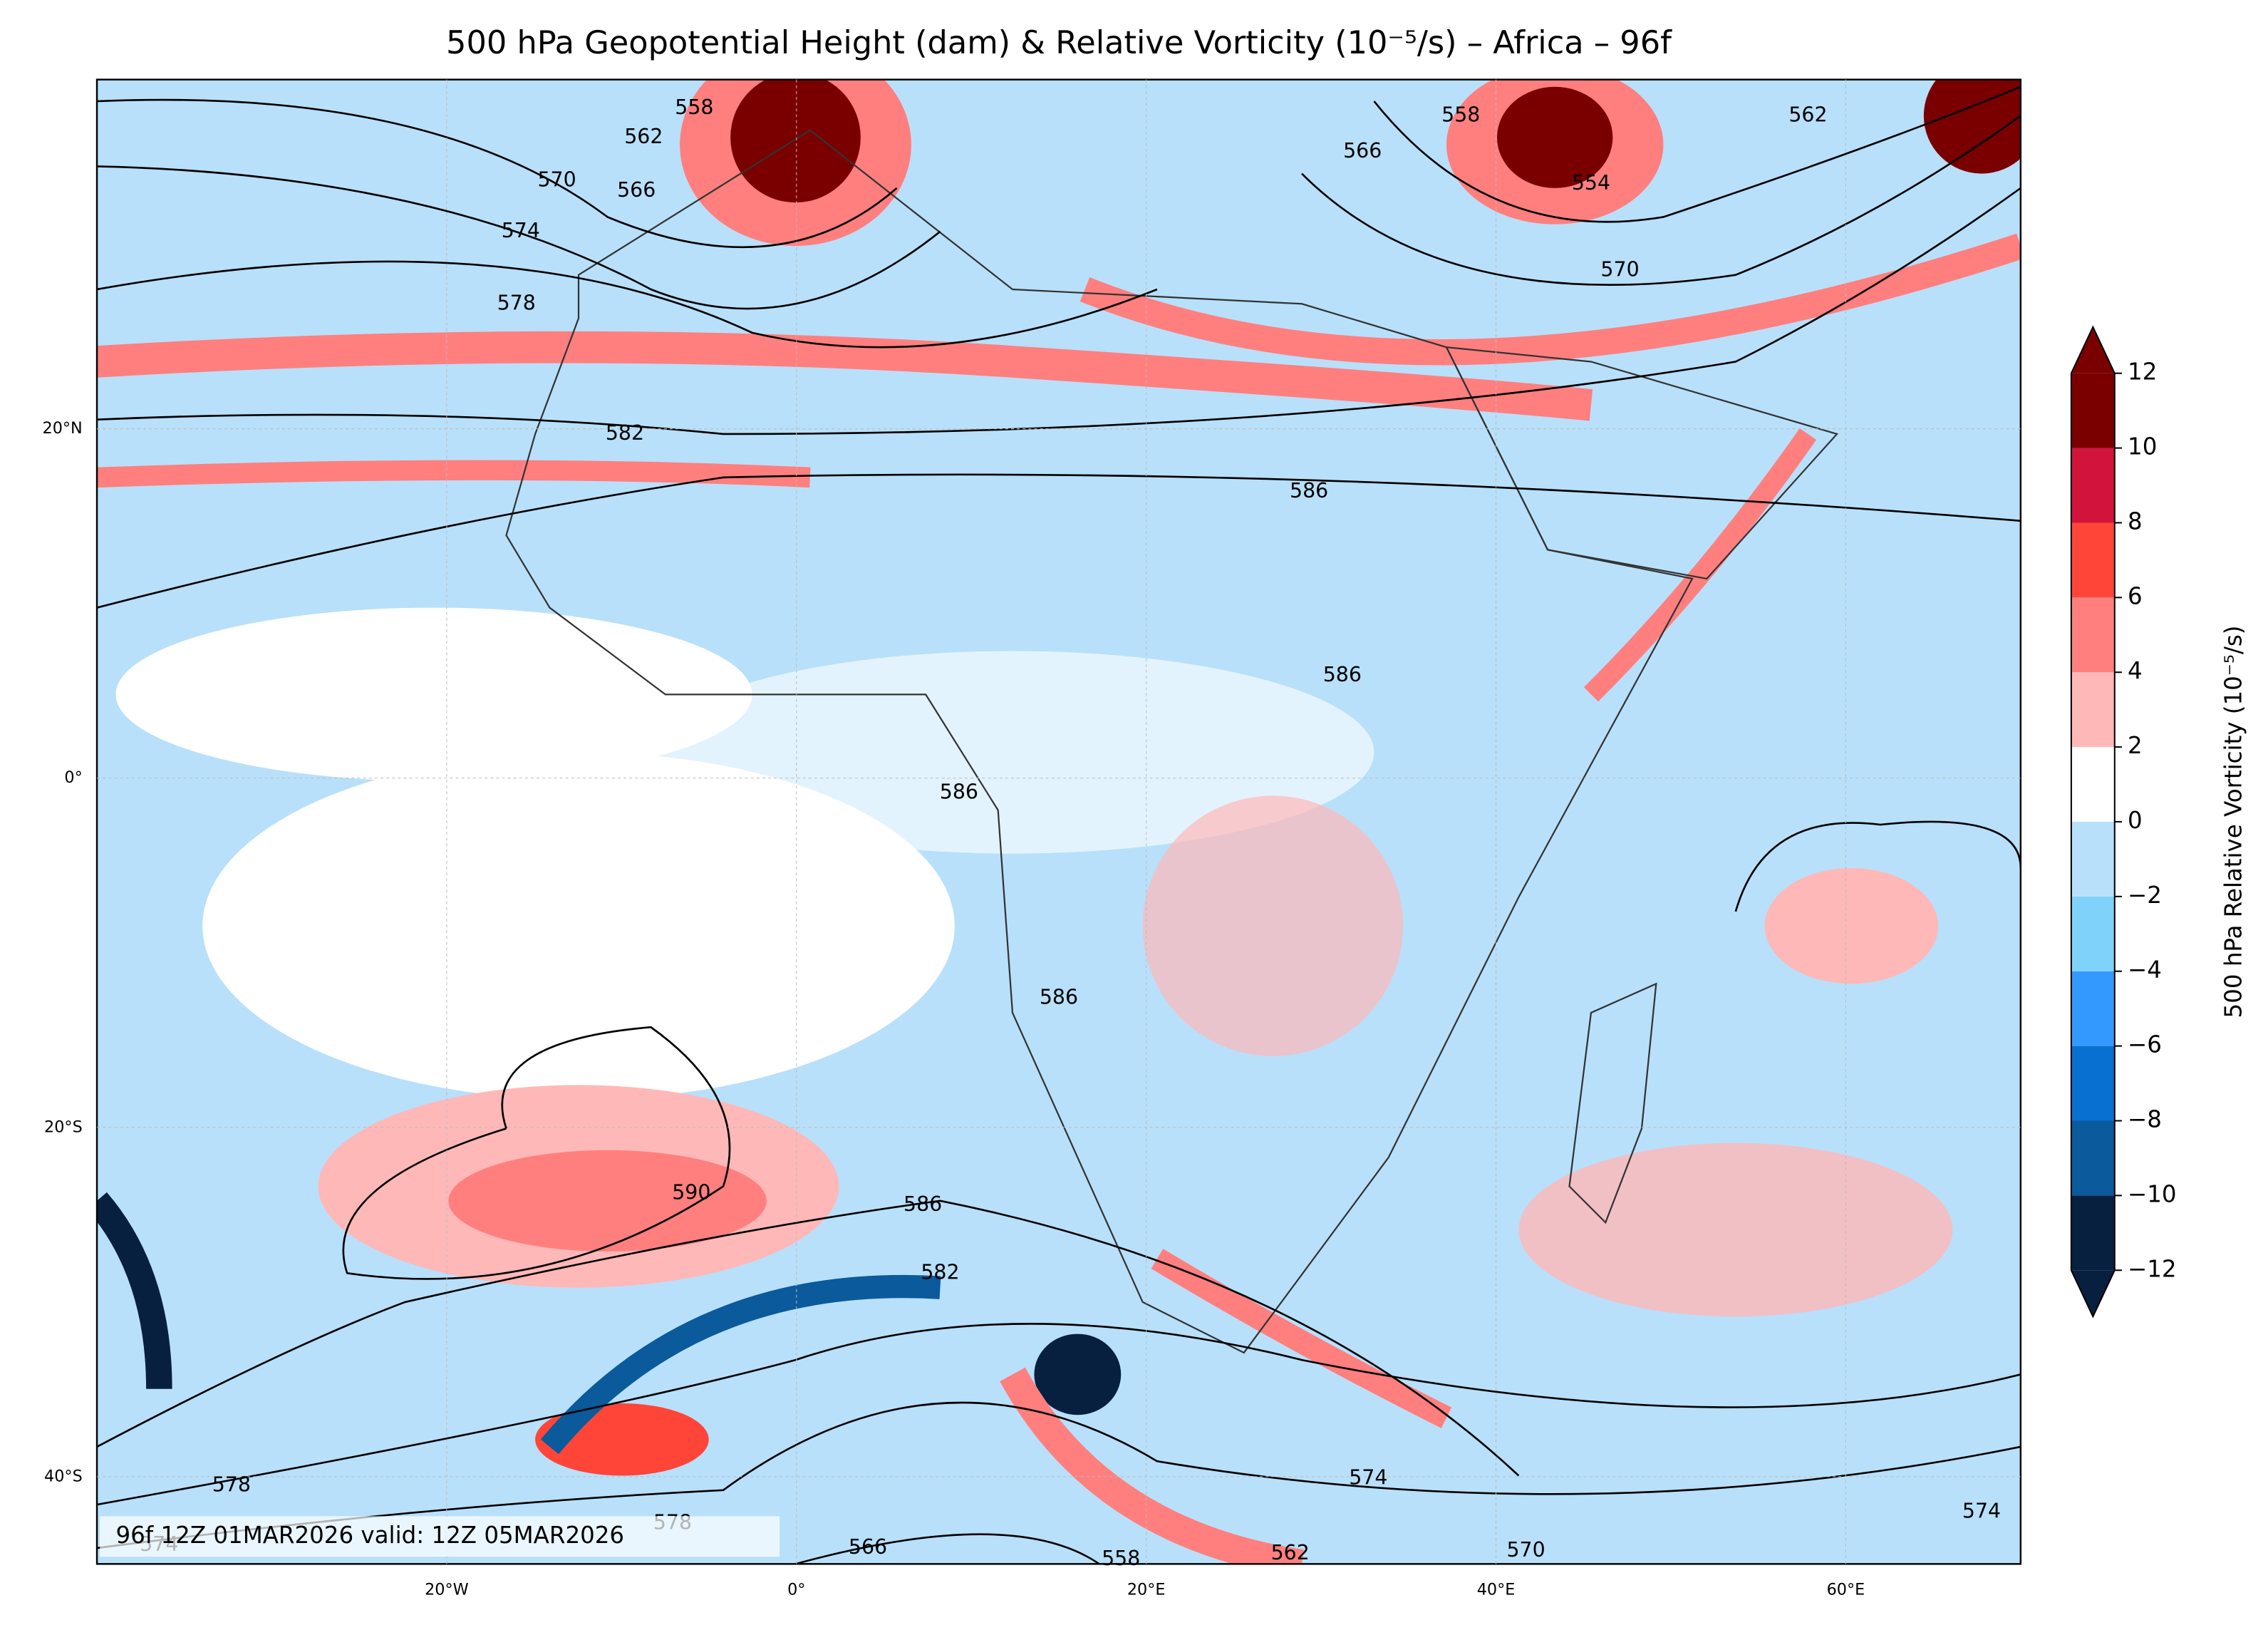 This screenshot has height=1625, width=2268. I want to click on x-tick-label: 0°, so click(796, 1589).